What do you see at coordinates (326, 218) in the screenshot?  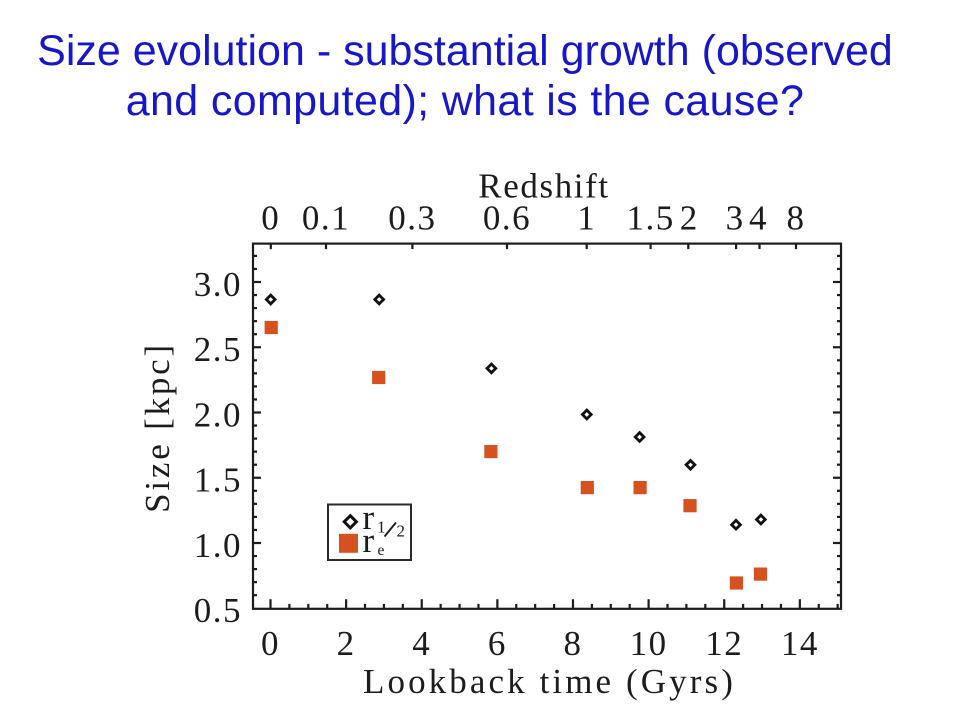 I see `svg-text: 0.1` at bounding box center [326, 218].